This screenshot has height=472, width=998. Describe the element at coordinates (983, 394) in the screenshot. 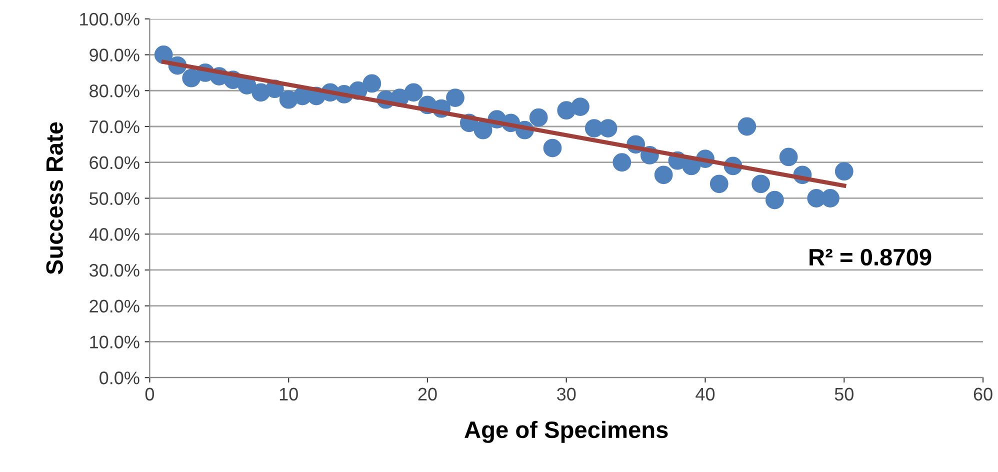

I see `x-tick-label: 60` at that location.